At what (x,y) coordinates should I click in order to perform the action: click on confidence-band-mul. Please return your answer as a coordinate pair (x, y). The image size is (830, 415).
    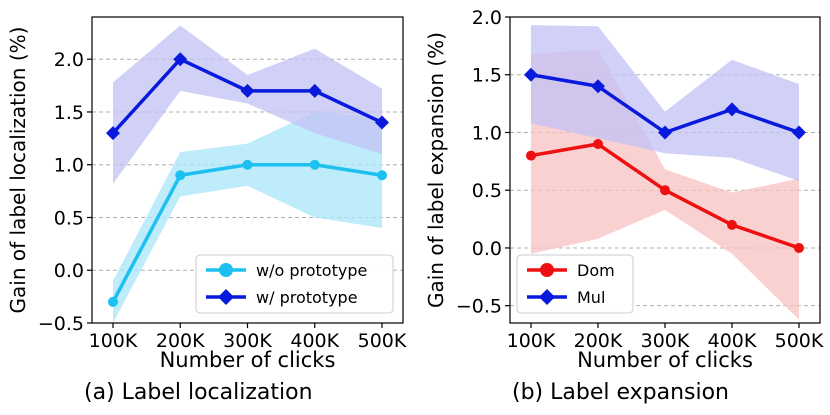
    Looking at the image, I should click on (665, 103).